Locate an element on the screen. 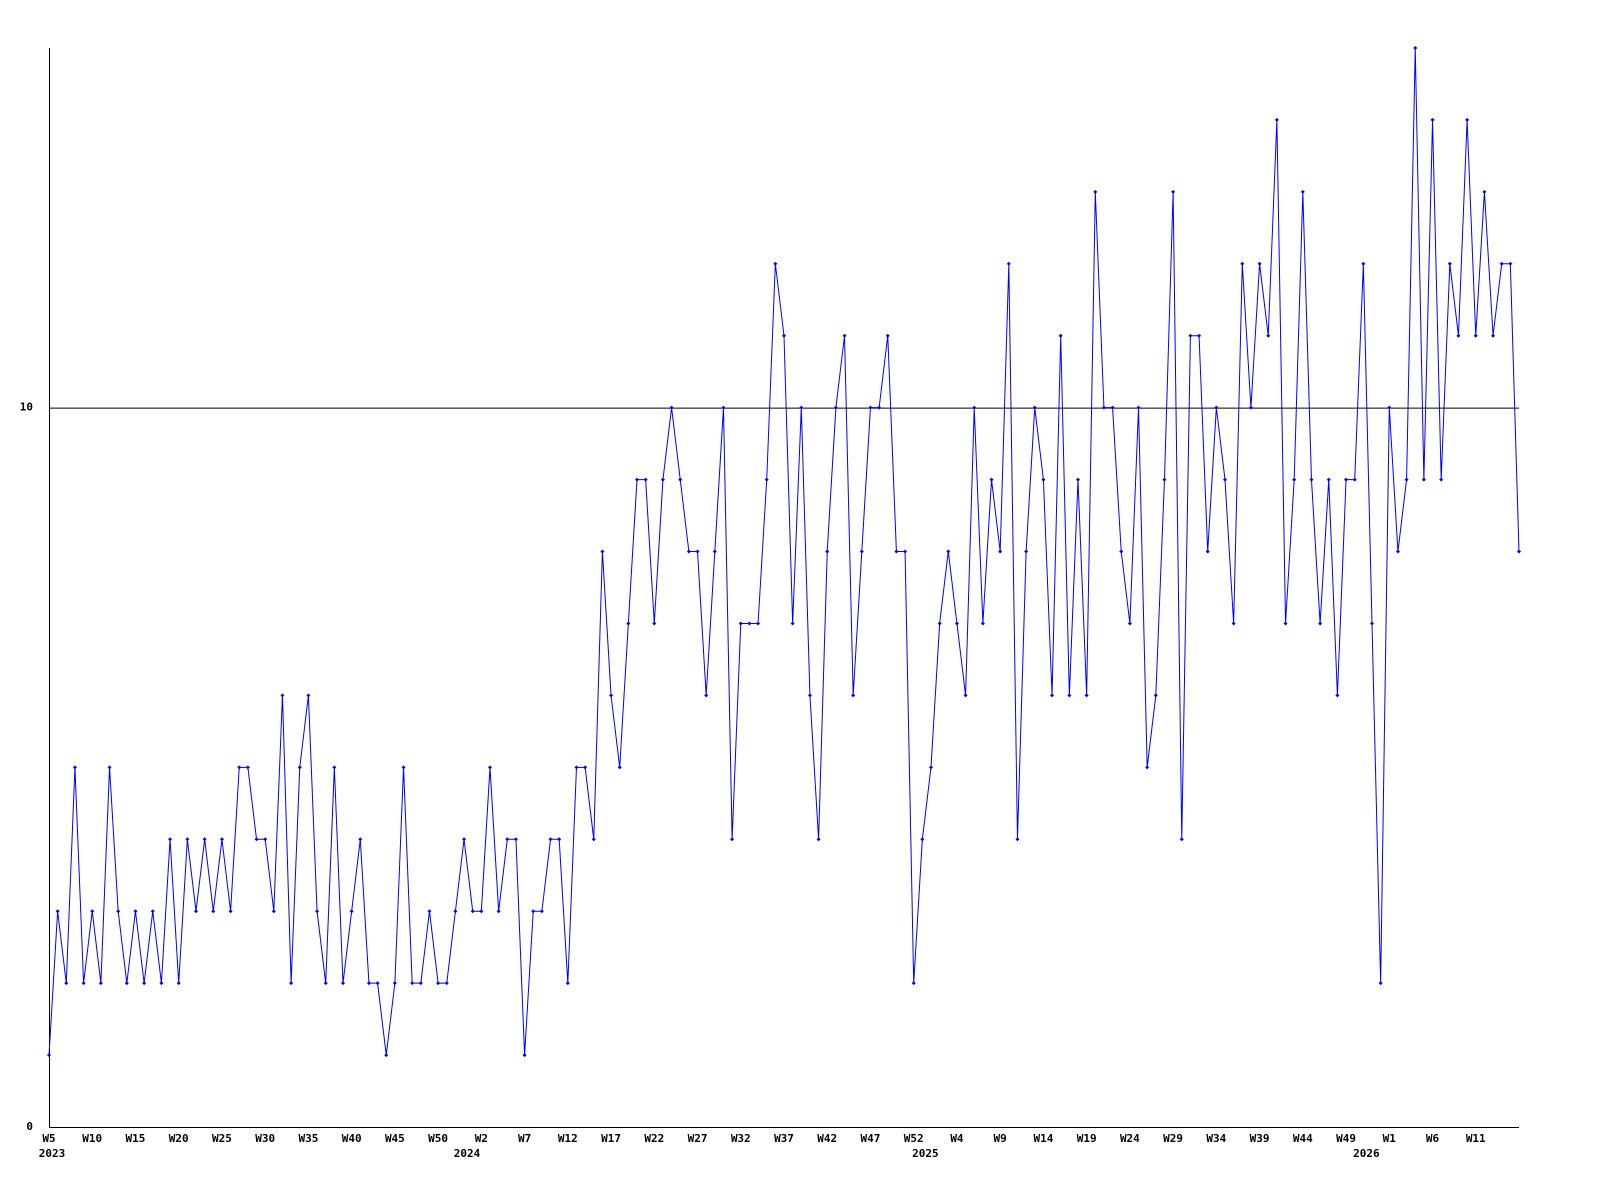 The image size is (1600, 1200). x-tick-label: W47 is located at coordinates (871, 1138).